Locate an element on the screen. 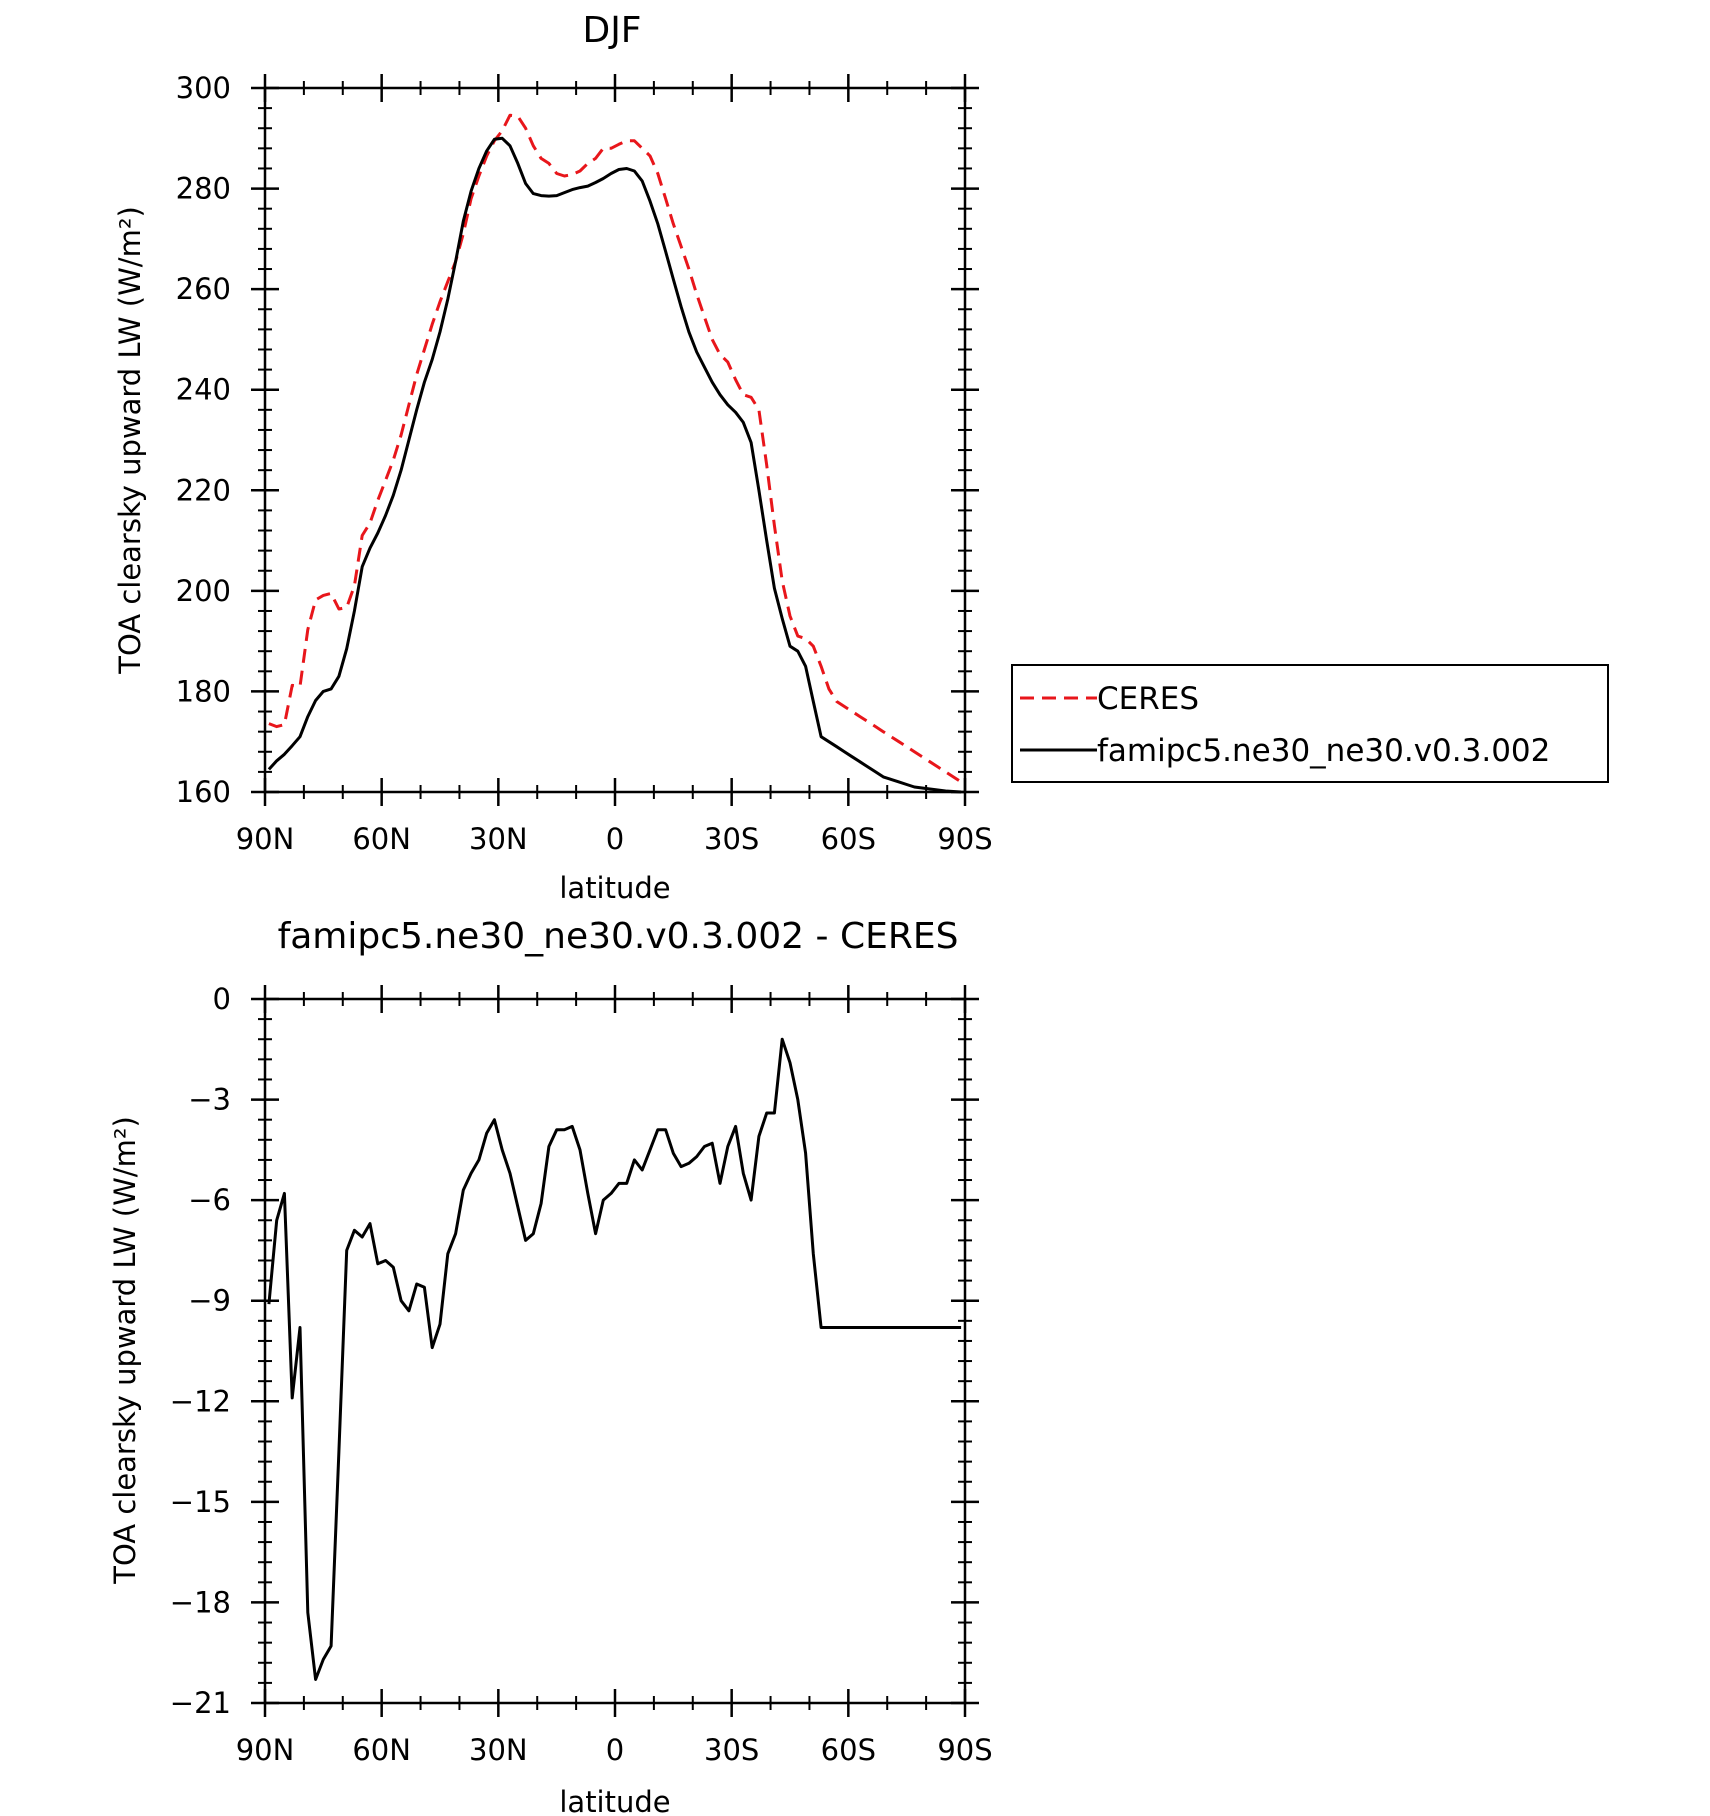 The width and height of the screenshot is (1710, 1816). y-tick-label: −18 is located at coordinates (200, 1602).